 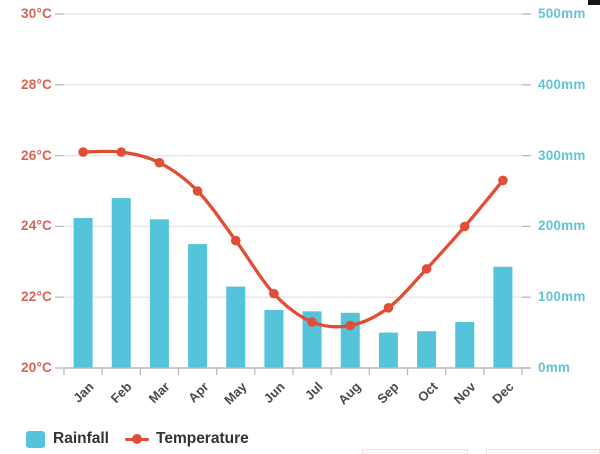 What do you see at coordinates (464, 226) in the screenshot?
I see `temperature-point-Nov` at bounding box center [464, 226].